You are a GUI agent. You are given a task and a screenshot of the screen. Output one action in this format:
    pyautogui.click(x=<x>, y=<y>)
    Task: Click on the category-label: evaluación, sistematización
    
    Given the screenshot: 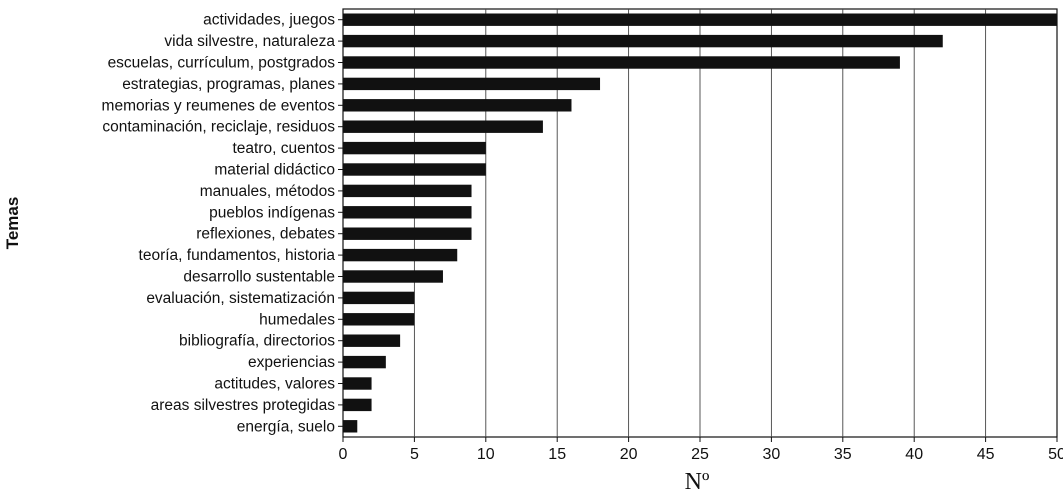 What is the action you would take?
    pyautogui.click(x=240, y=298)
    